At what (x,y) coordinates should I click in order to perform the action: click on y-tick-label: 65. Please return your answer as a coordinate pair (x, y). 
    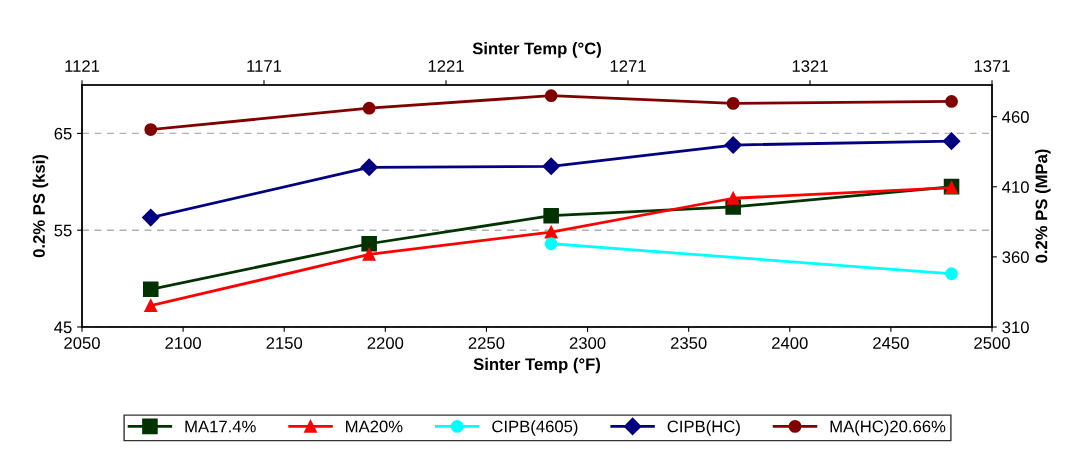
    Looking at the image, I should click on (63, 133).